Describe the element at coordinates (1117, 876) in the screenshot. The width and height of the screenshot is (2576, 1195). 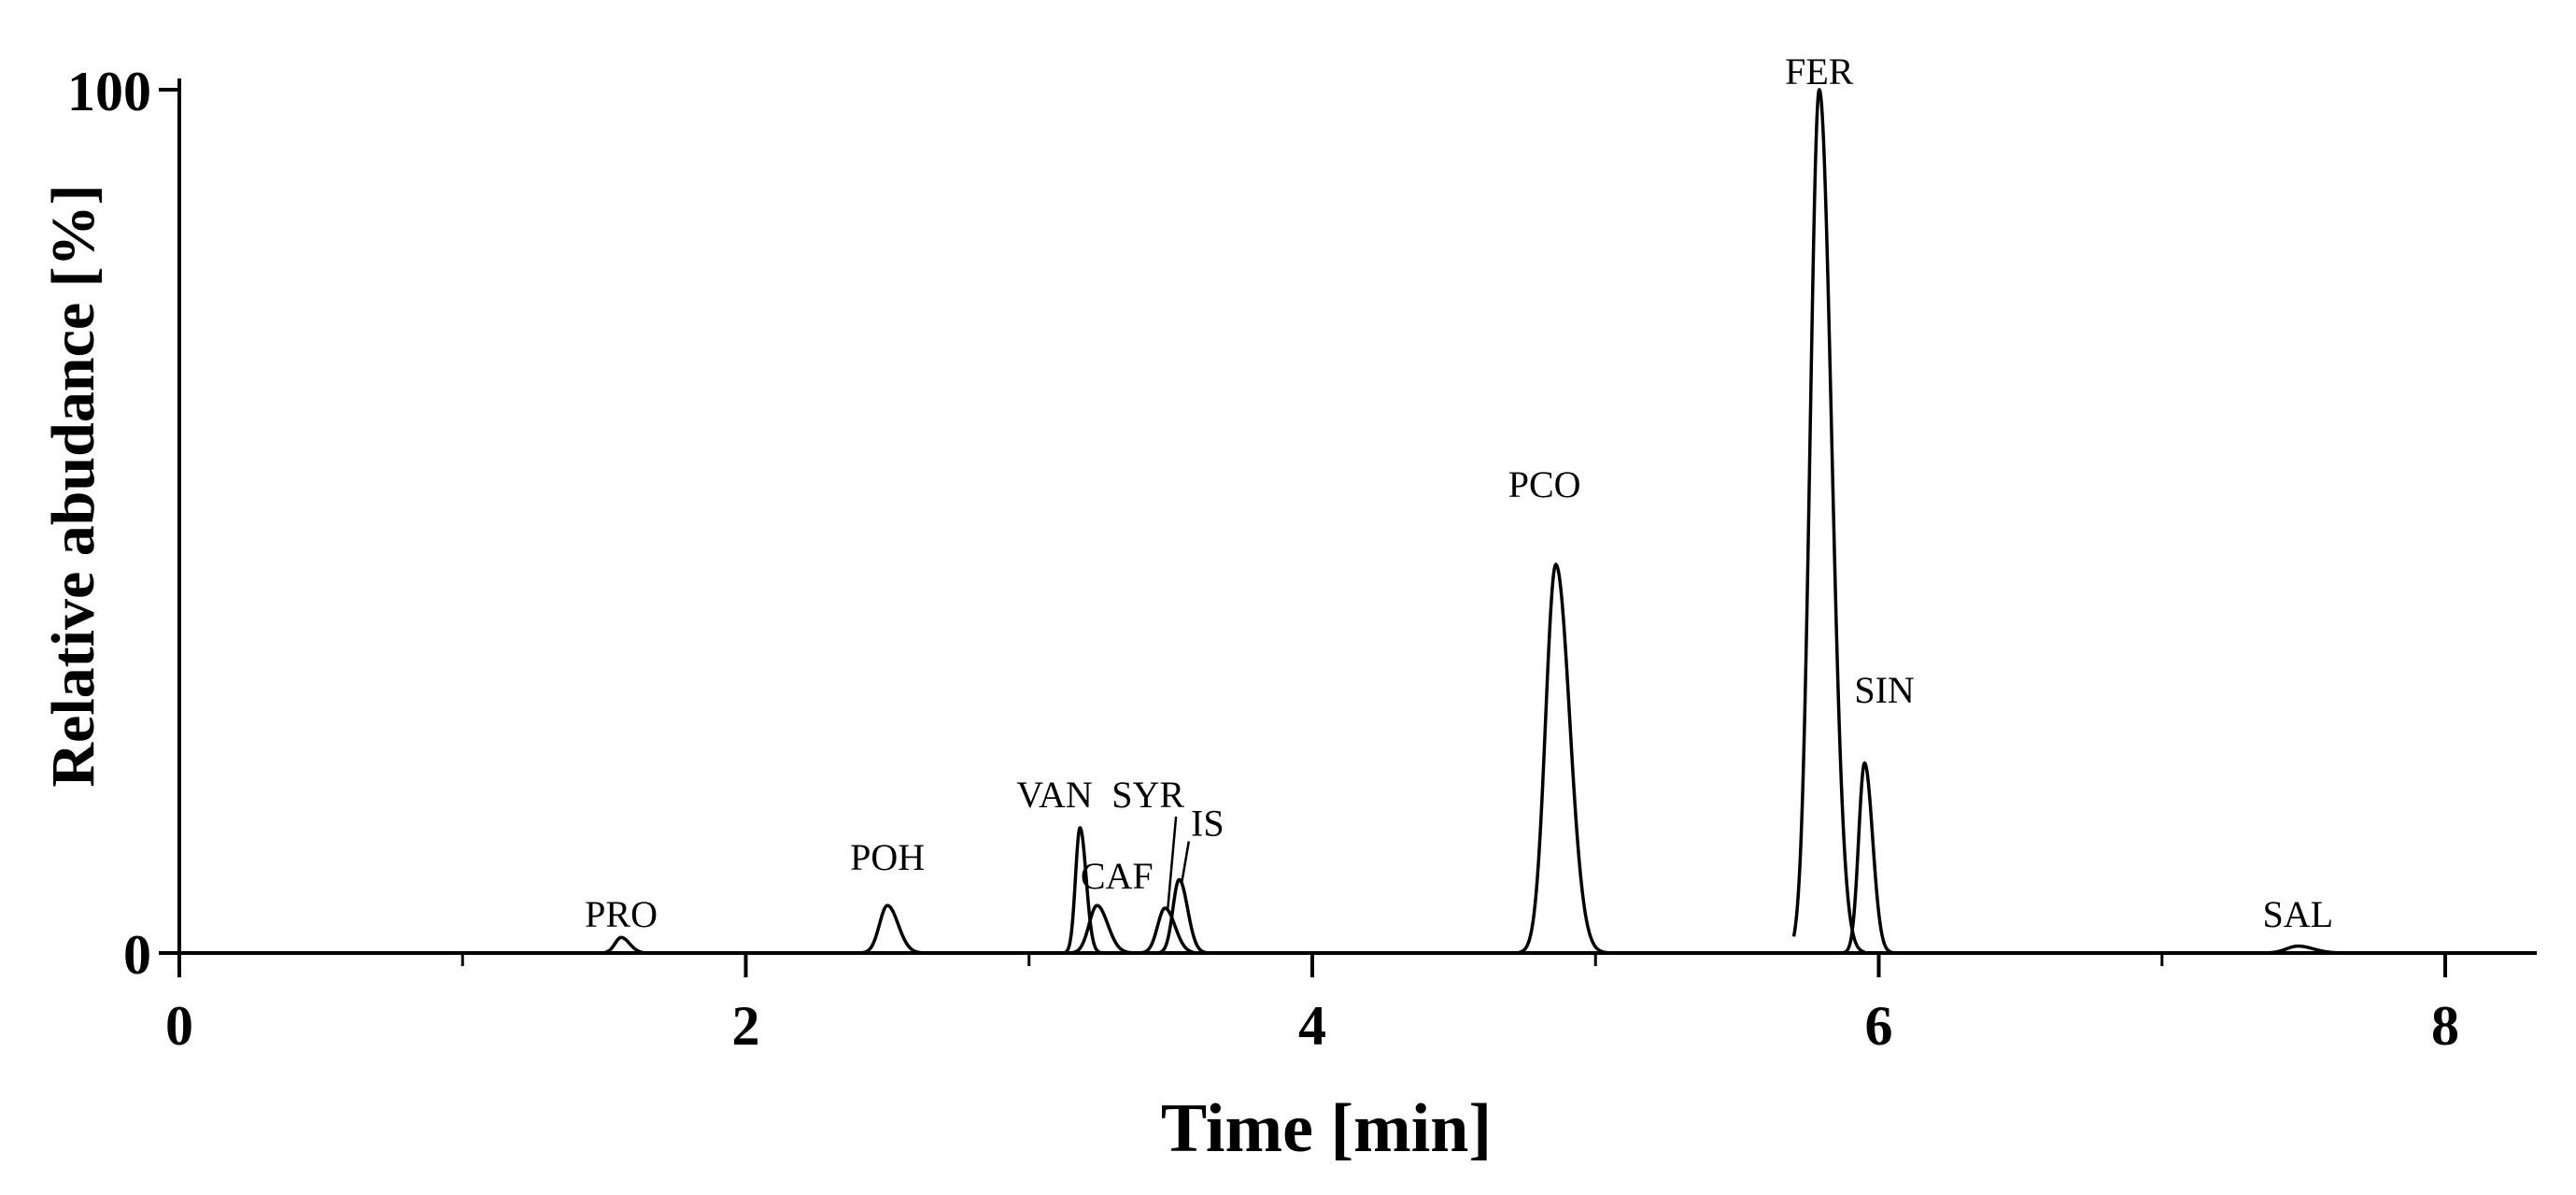
I see `peak-label-caf: CAF` at that location.